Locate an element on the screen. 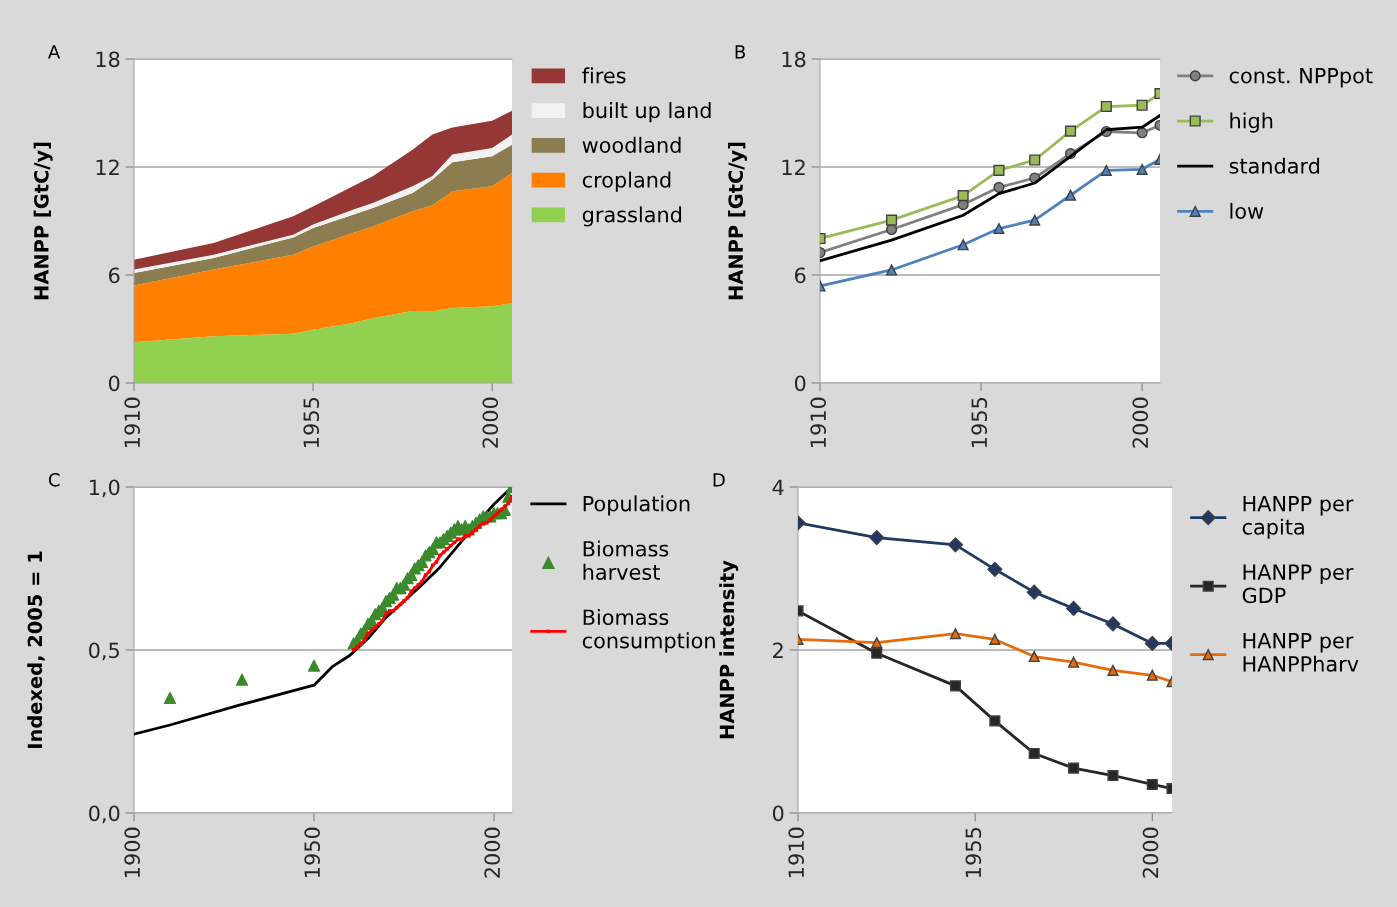  legend-label: woodland is located at coordinates (631, 144).